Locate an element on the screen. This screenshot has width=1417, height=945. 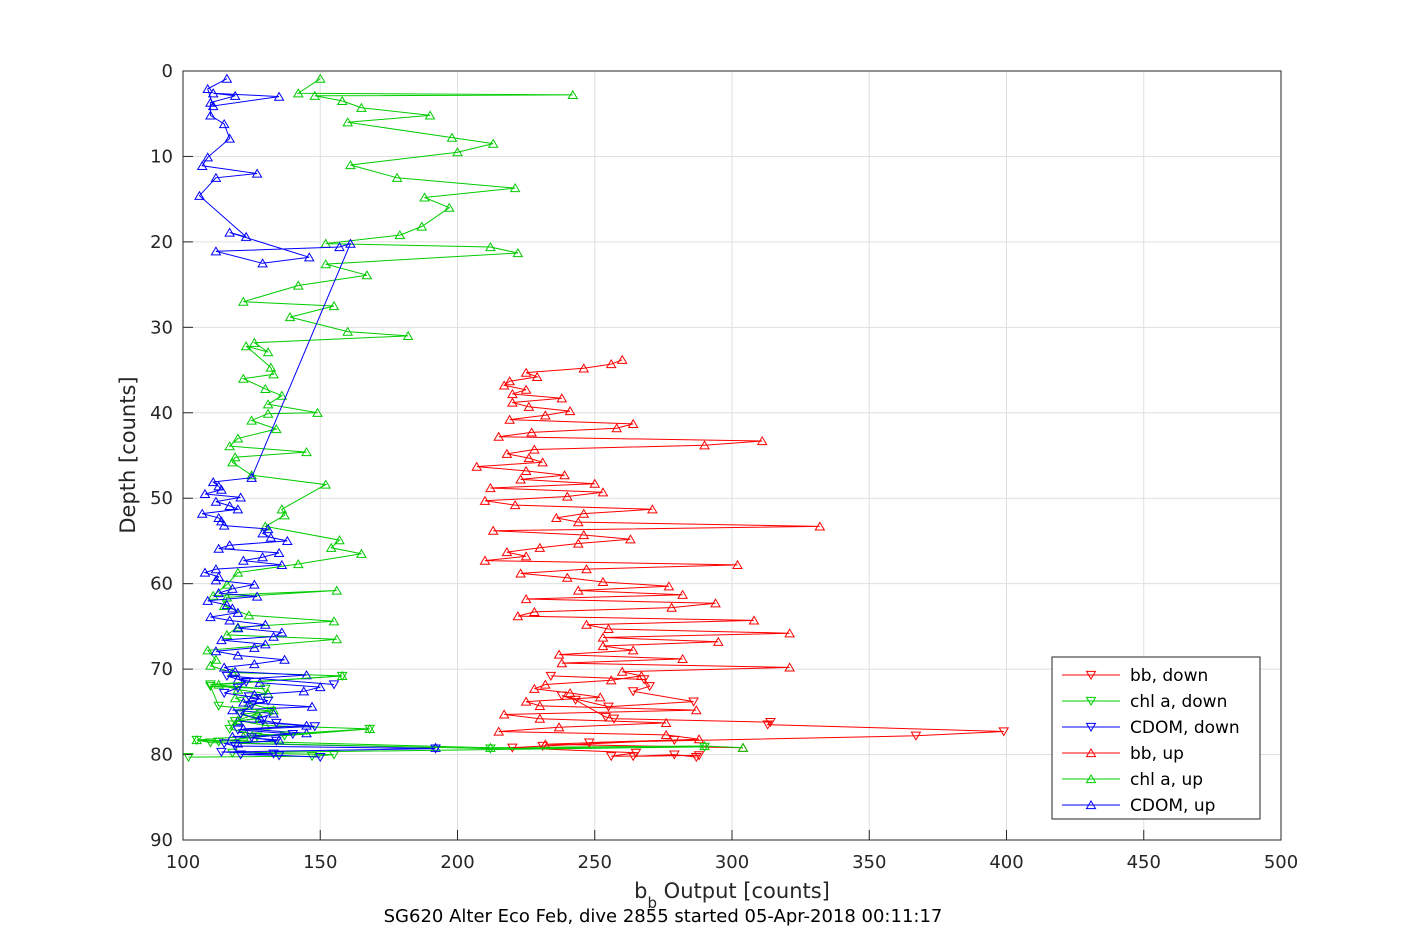
y-tick-label: 40 is located at coordinates (161, 413).